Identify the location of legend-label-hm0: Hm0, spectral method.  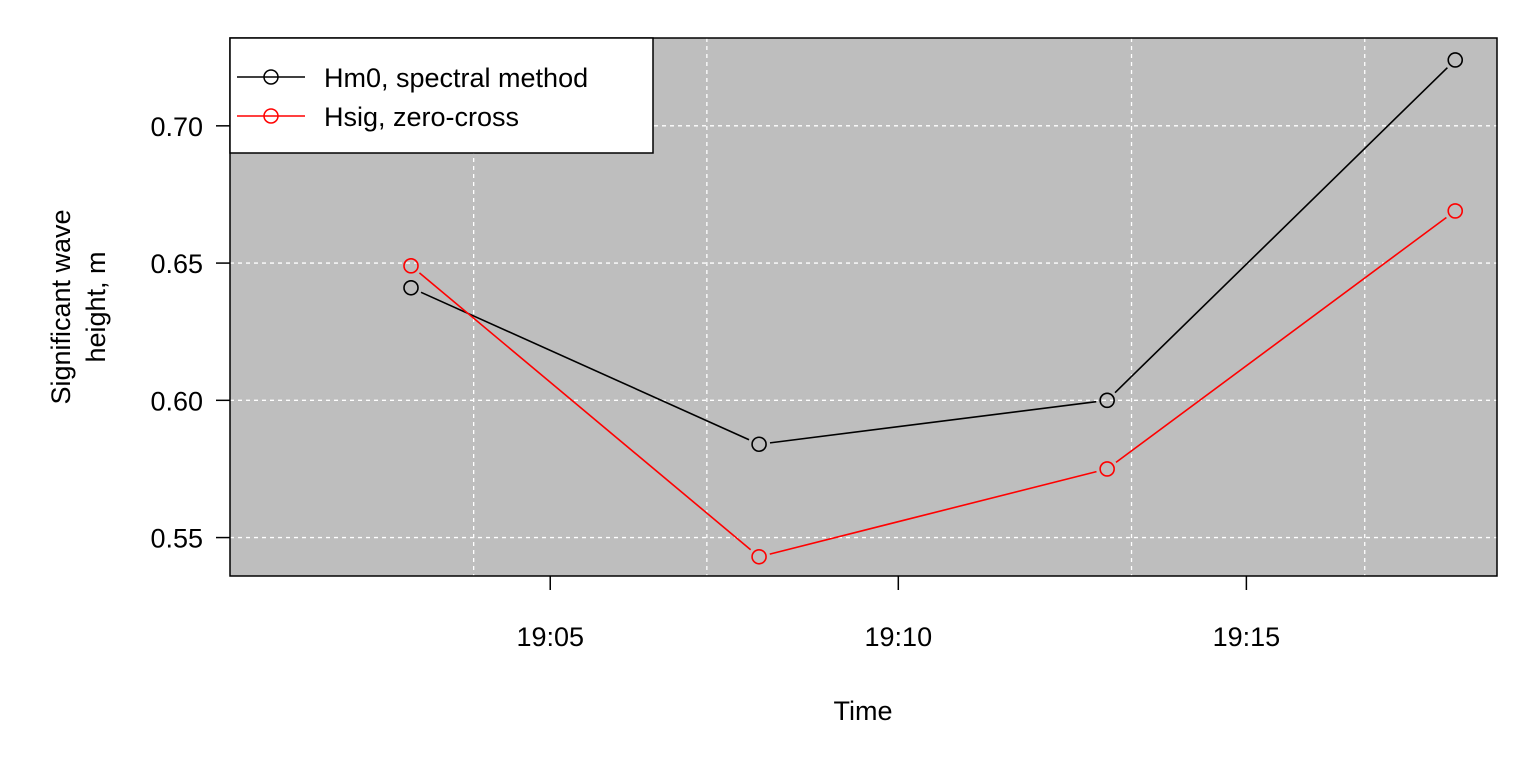
(456, 78).